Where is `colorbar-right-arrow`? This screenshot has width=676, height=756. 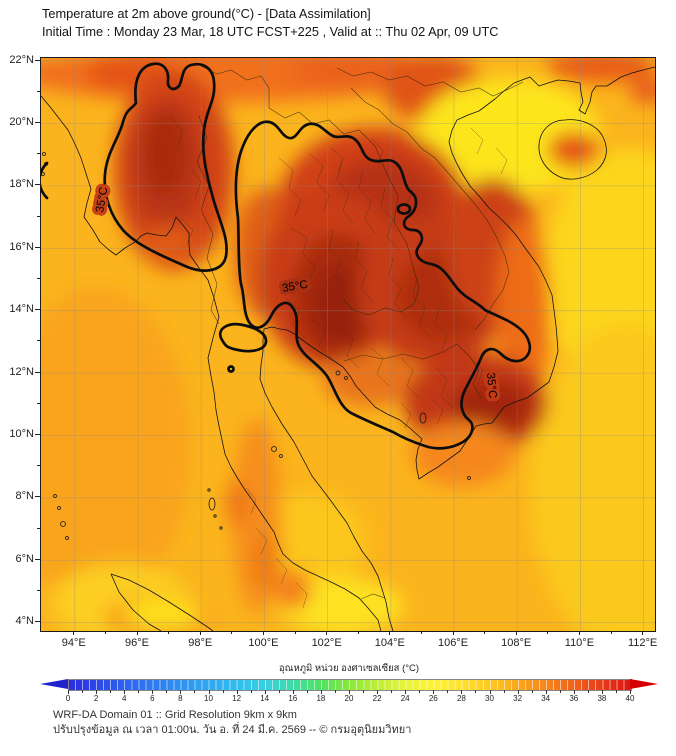 colorbar-right-arrow is located at coordinates (644, 684).